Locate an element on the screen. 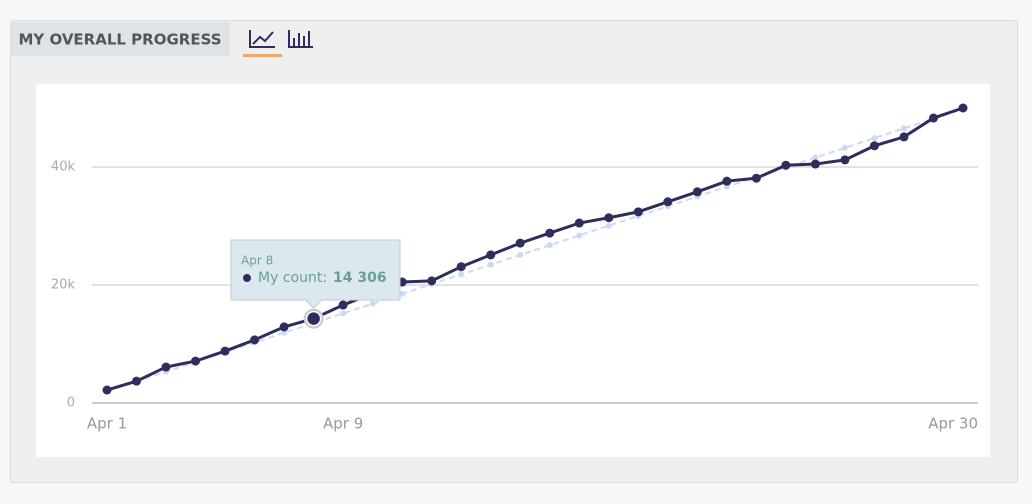  x-tick-label: Apr 9 is located at coordinates (343, 424).